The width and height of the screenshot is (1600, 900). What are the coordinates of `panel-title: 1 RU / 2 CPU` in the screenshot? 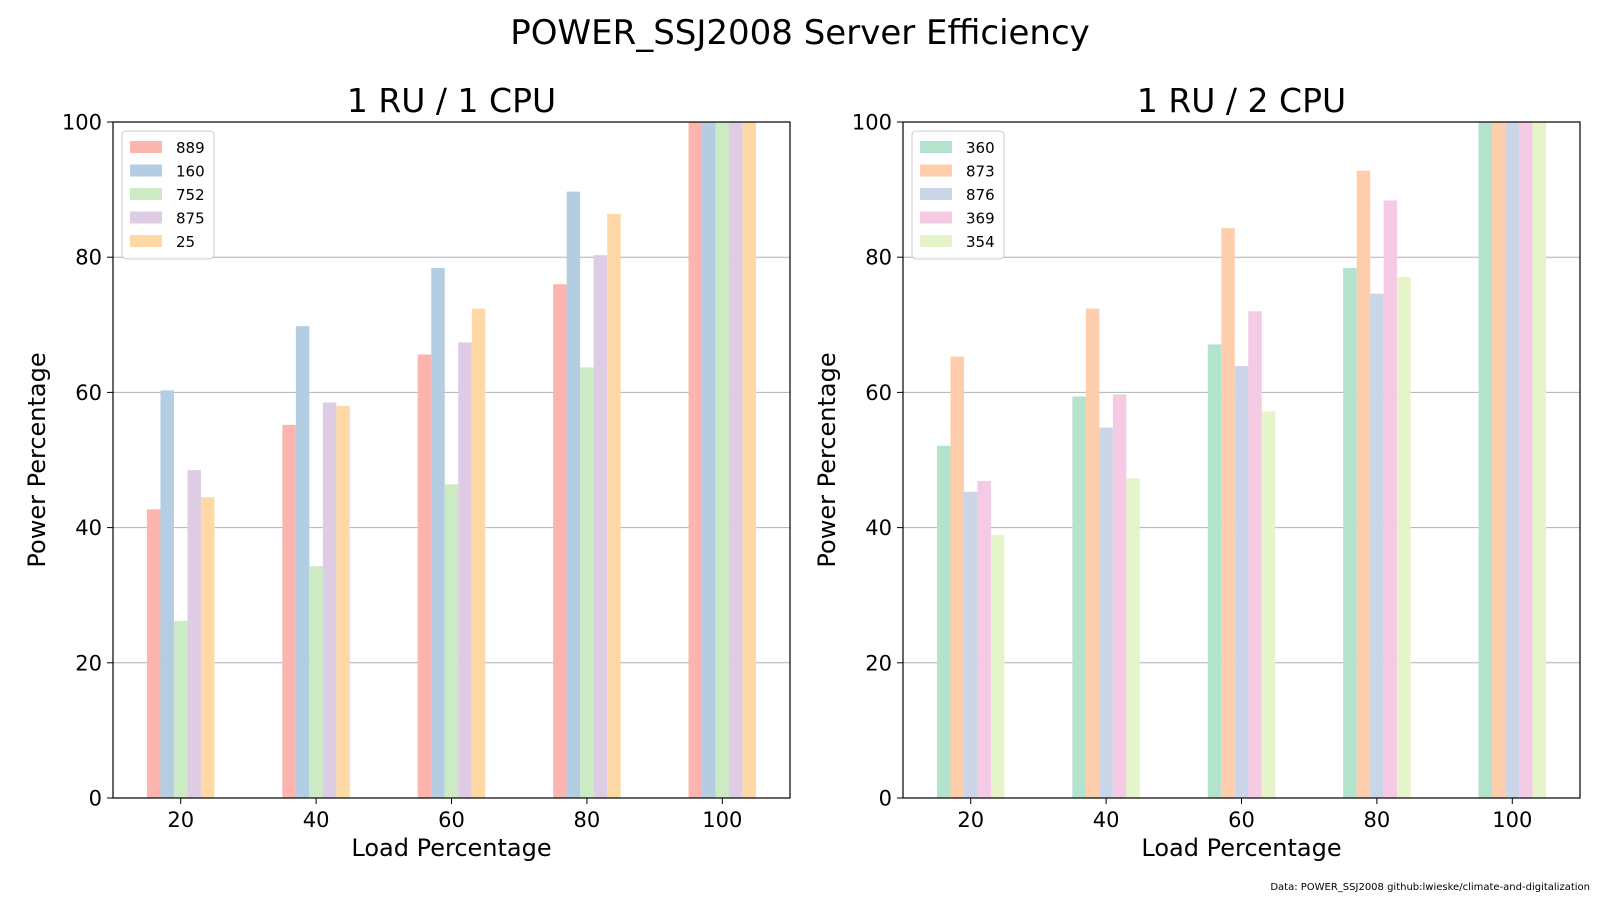 It's located at (1241, 100).